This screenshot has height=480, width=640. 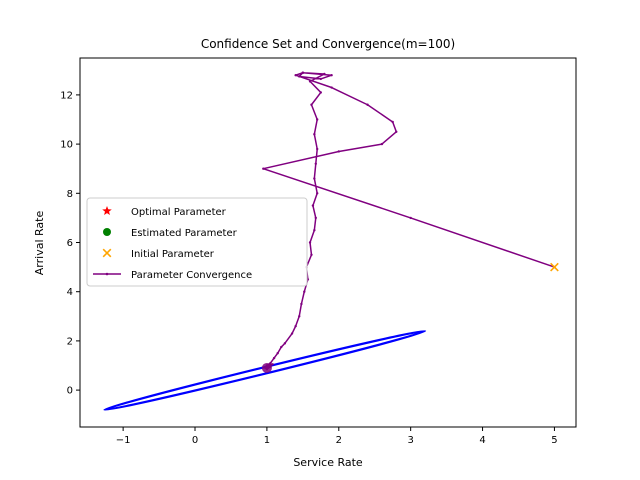 What do you see at coordinates (482, 440) in the screenshot?
I see `x-tick-label: 4` at bounding box center [482, 440].